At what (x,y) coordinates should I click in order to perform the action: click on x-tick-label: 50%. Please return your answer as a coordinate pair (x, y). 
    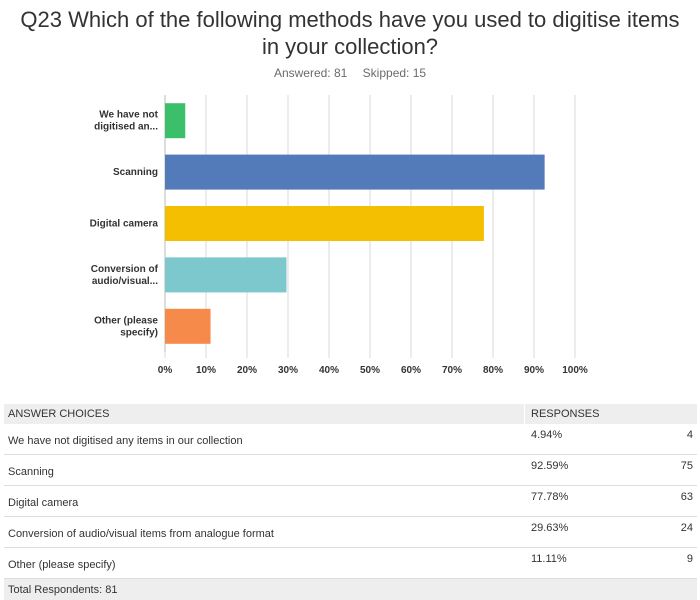
    Looking at the image, I should click on (370, 370).